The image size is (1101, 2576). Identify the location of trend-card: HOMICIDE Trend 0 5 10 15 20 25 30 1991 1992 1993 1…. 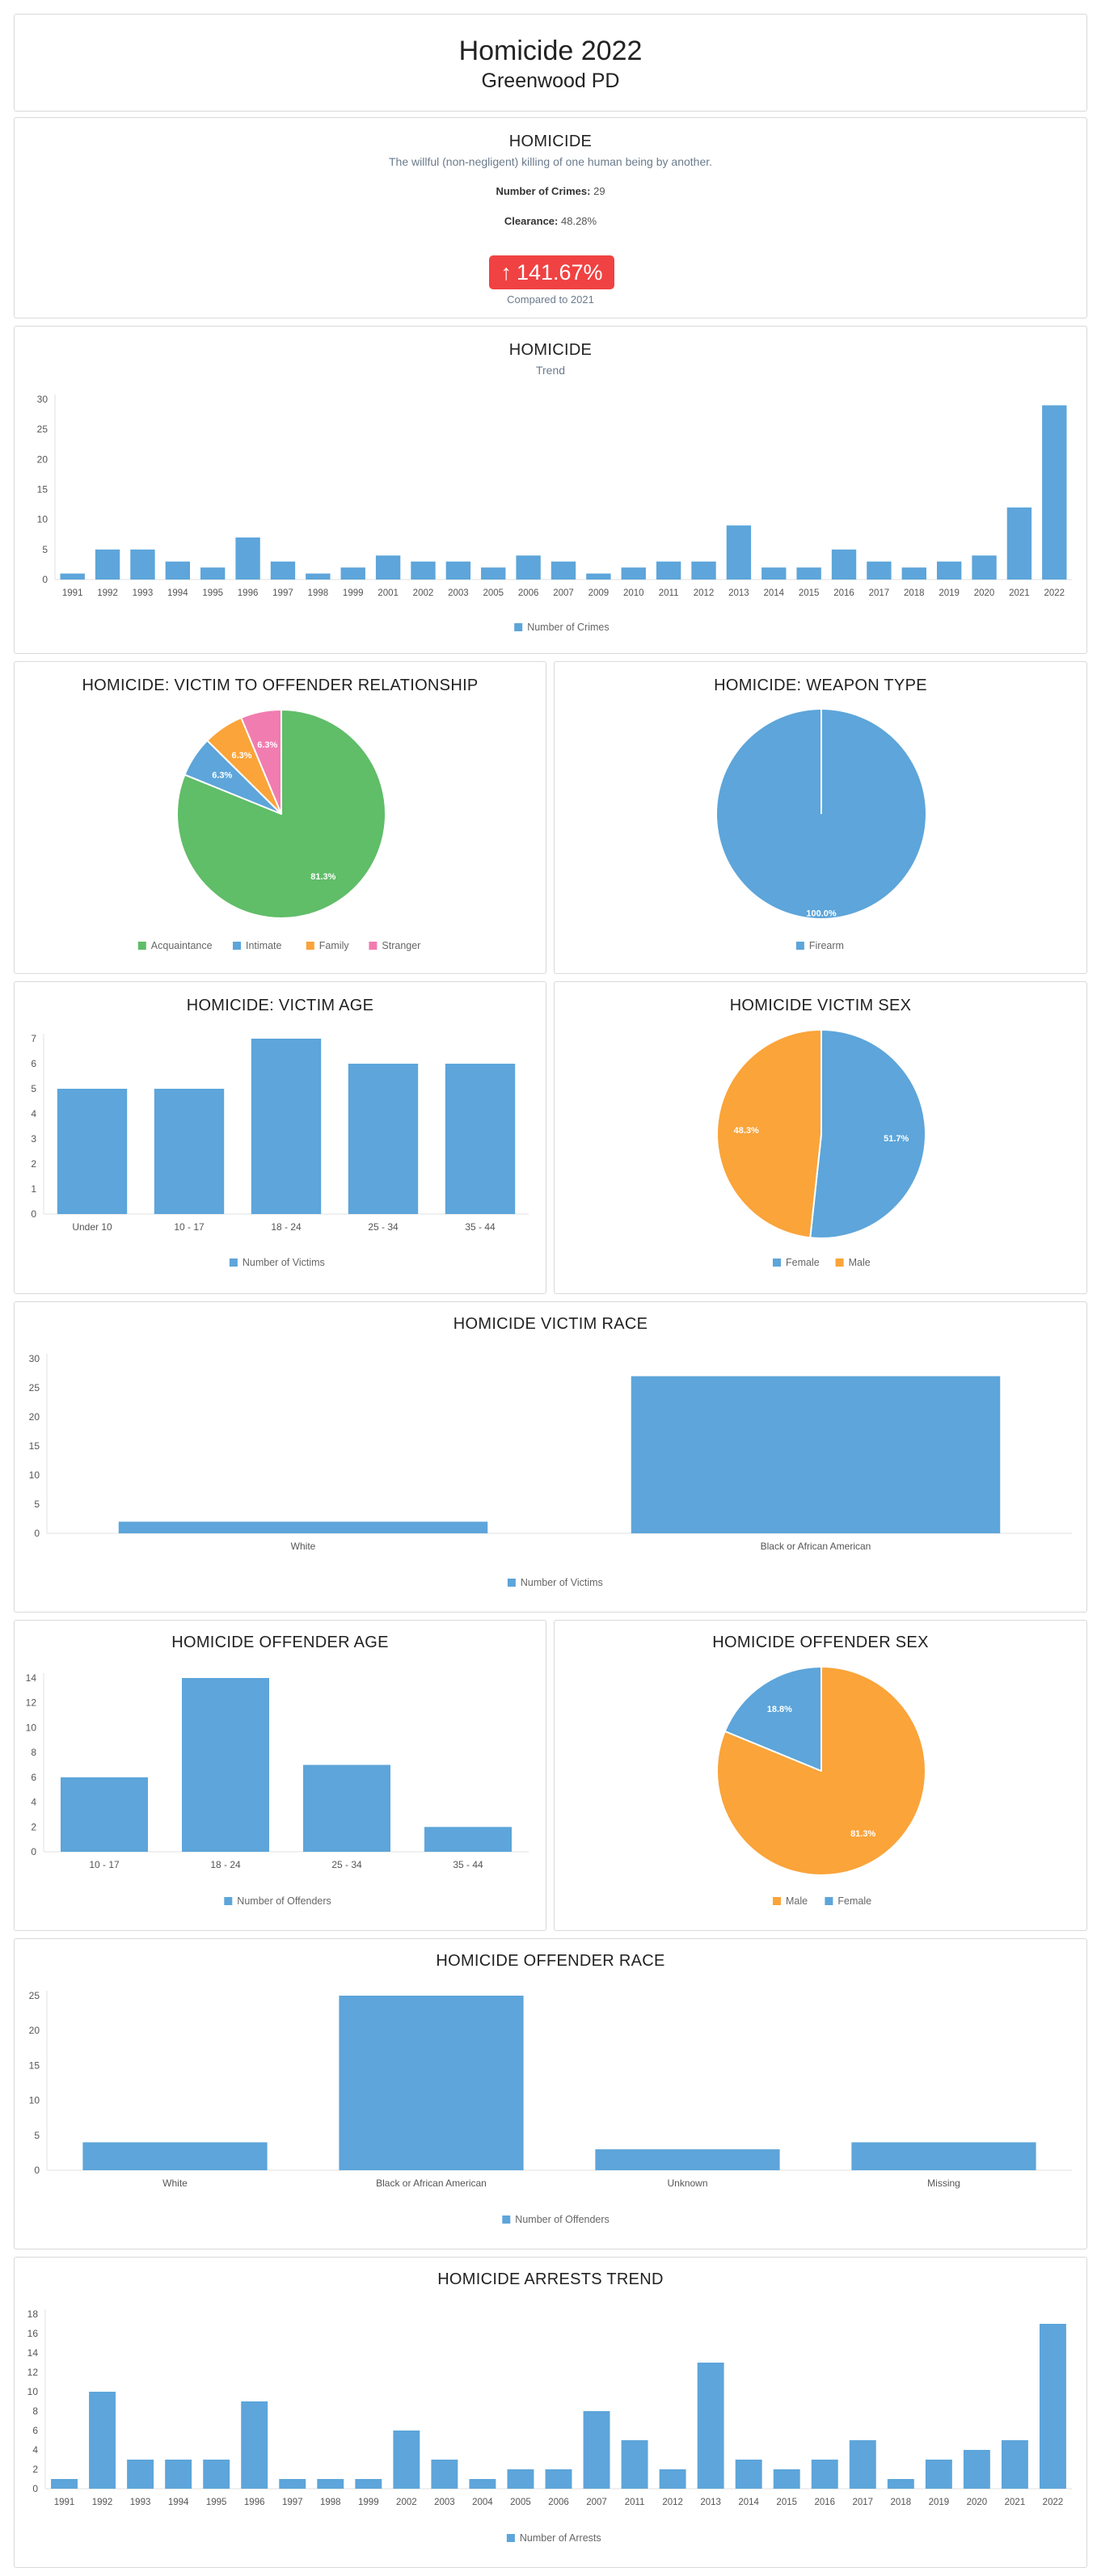
(550, 490).